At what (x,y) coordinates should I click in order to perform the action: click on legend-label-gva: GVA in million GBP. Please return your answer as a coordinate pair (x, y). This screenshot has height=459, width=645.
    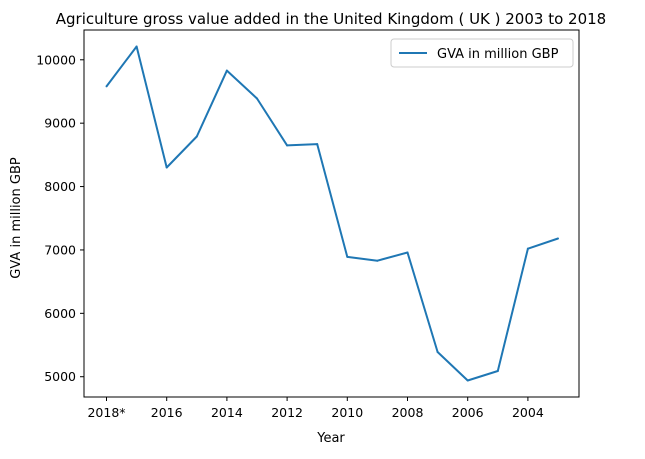
    Looking at the image, I should click on (498, 54).